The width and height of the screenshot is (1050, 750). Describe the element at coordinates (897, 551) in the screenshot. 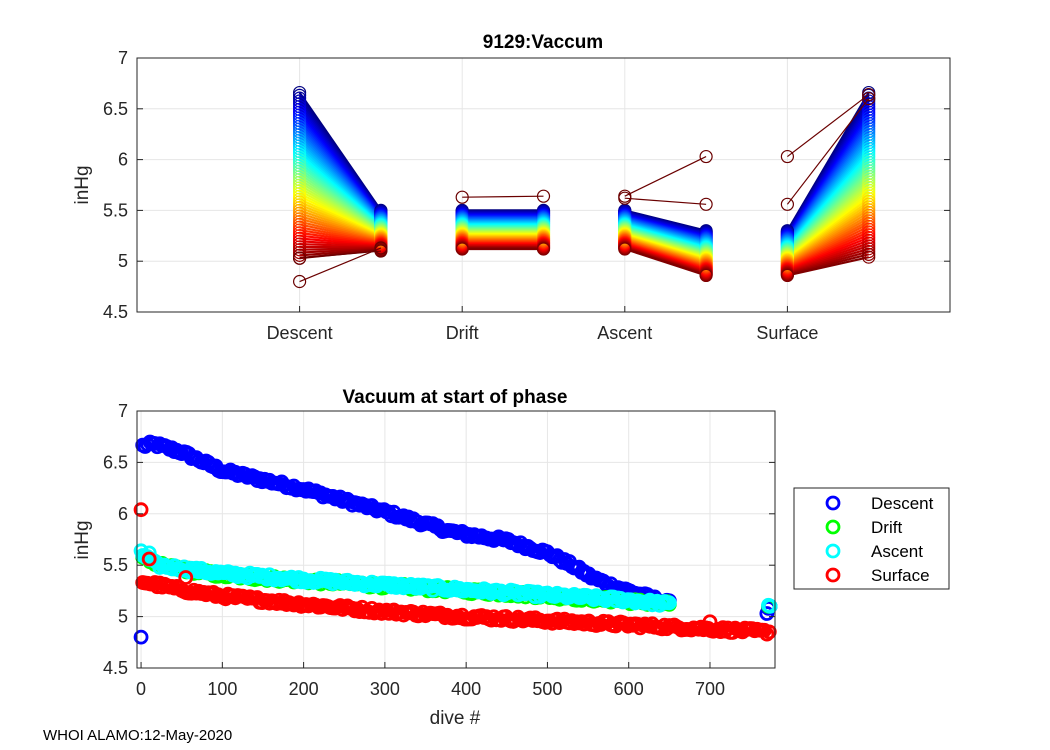

I see `legend-label: Ascent` at that location.